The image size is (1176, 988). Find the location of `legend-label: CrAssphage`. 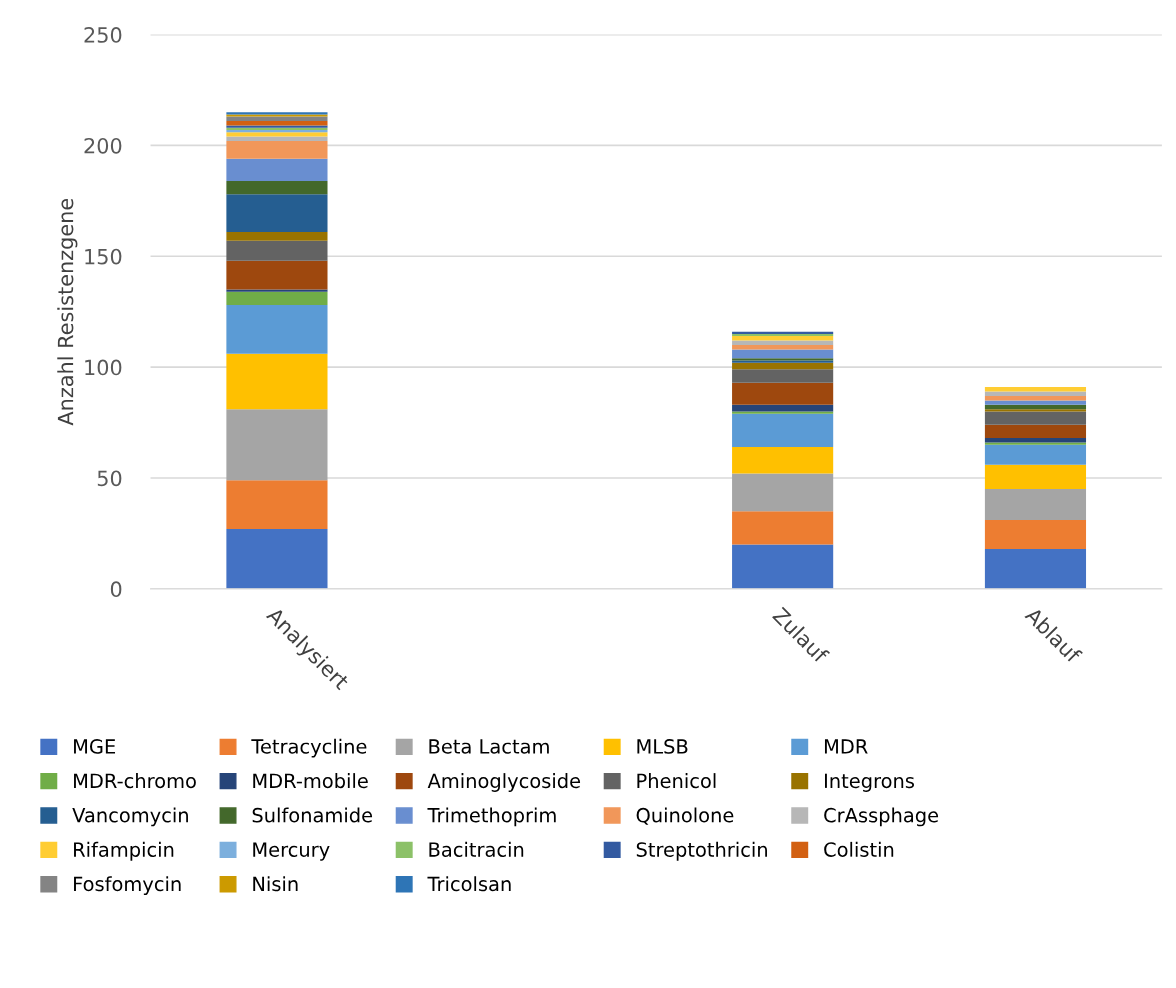

legend-label: CrAssphage is located at coordinates (881, 817).